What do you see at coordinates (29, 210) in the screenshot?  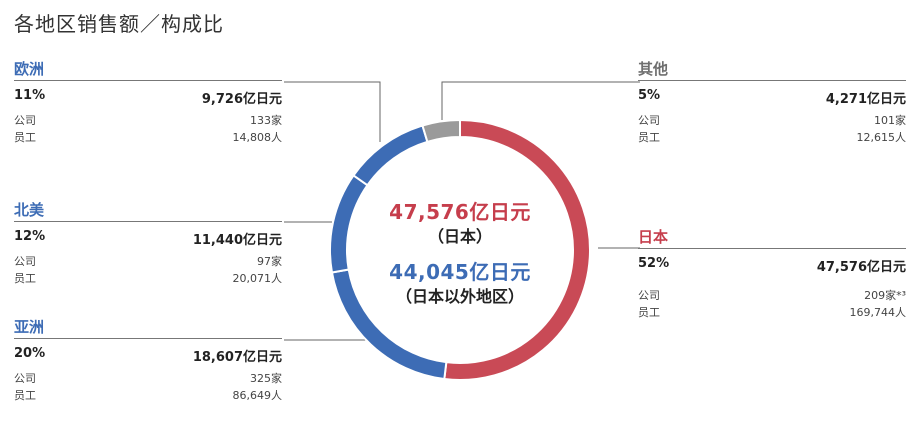 I see `region-name: 北美` at bounding box center [29, 210].